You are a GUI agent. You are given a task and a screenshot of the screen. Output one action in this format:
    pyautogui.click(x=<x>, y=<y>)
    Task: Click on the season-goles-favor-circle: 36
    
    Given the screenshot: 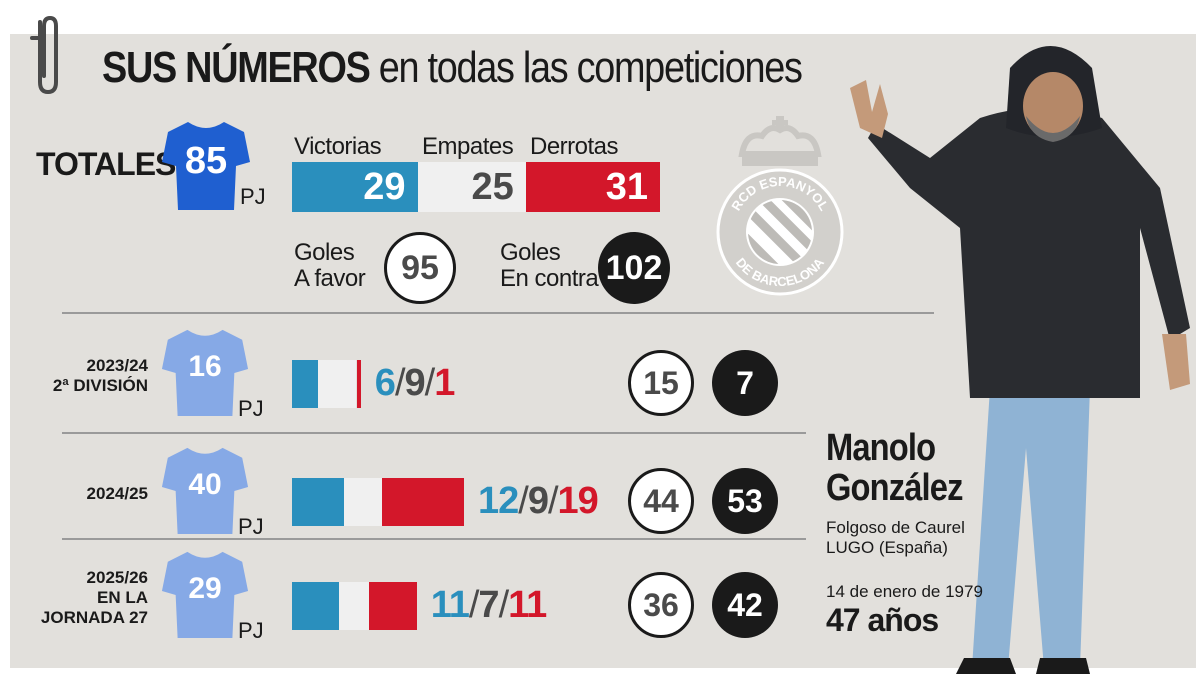 What is the action you would take?
    pyautogui.click(x=661, y=605)
    